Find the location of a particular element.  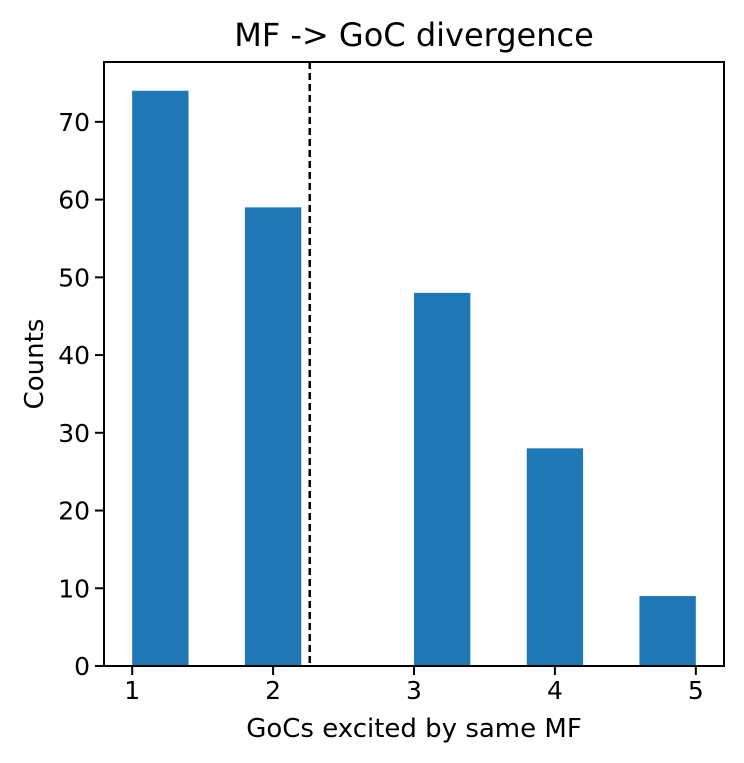

y-tick-label-40: 40 is located at coordinates (74, 355).